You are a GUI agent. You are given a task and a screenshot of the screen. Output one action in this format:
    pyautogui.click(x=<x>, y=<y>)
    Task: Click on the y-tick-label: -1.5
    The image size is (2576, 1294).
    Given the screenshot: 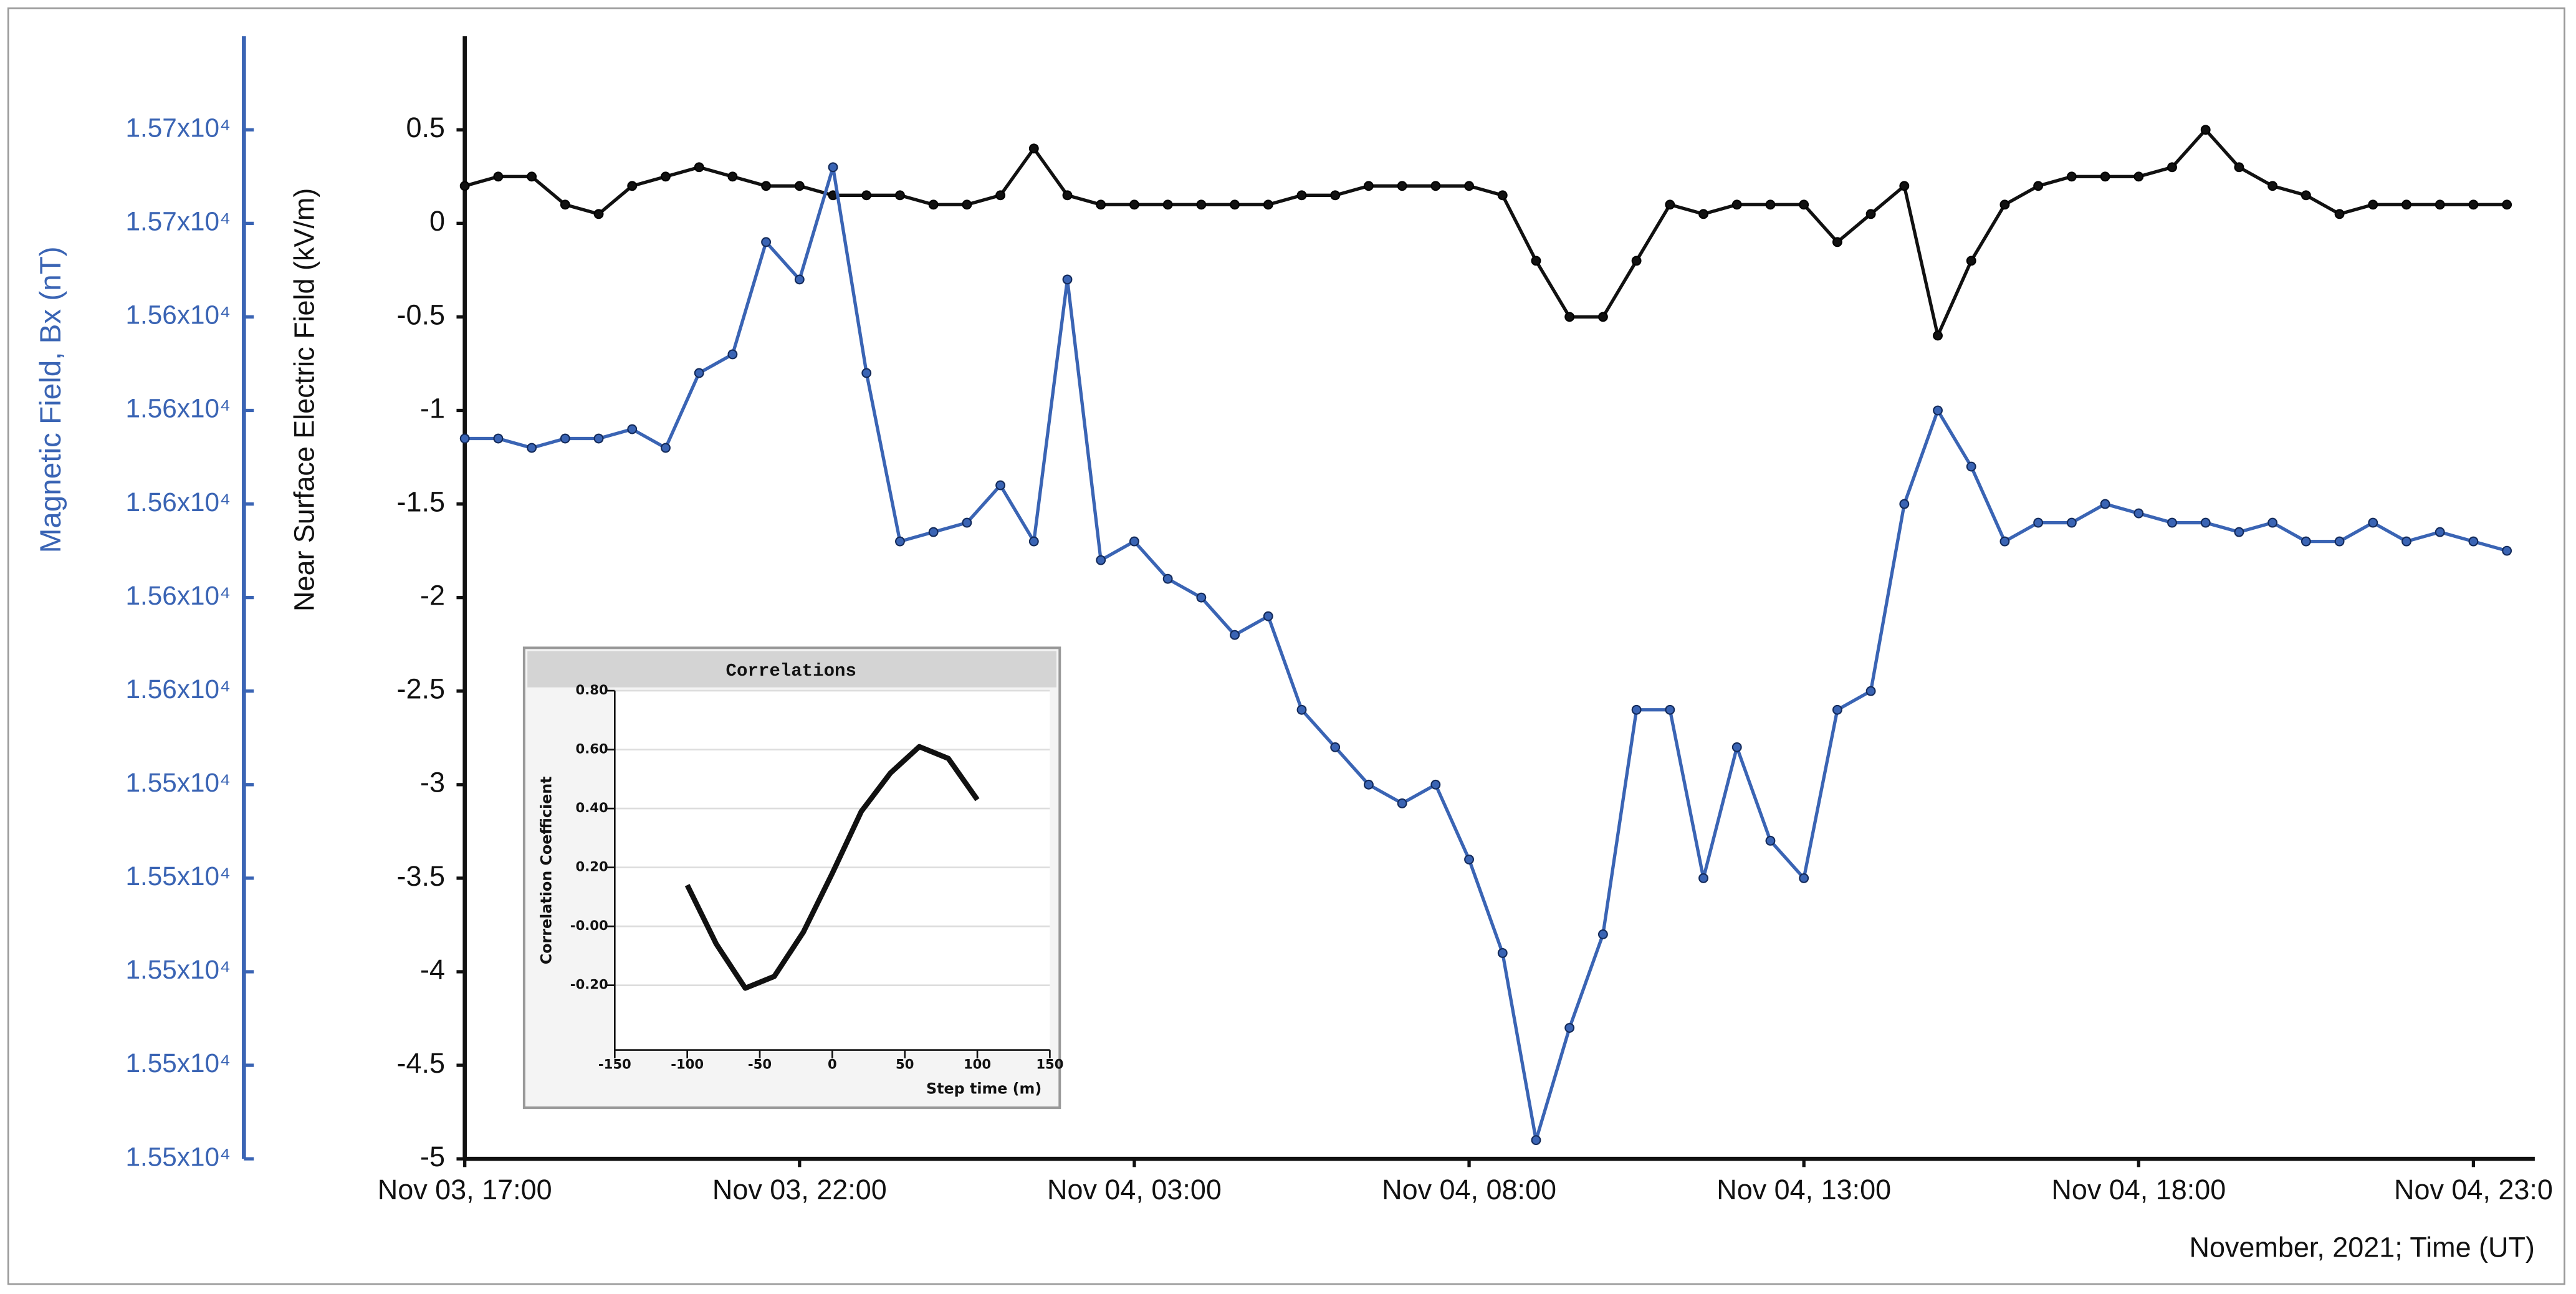 What is the action you would take?
    pyautogui.click(x=421, y=501)
    